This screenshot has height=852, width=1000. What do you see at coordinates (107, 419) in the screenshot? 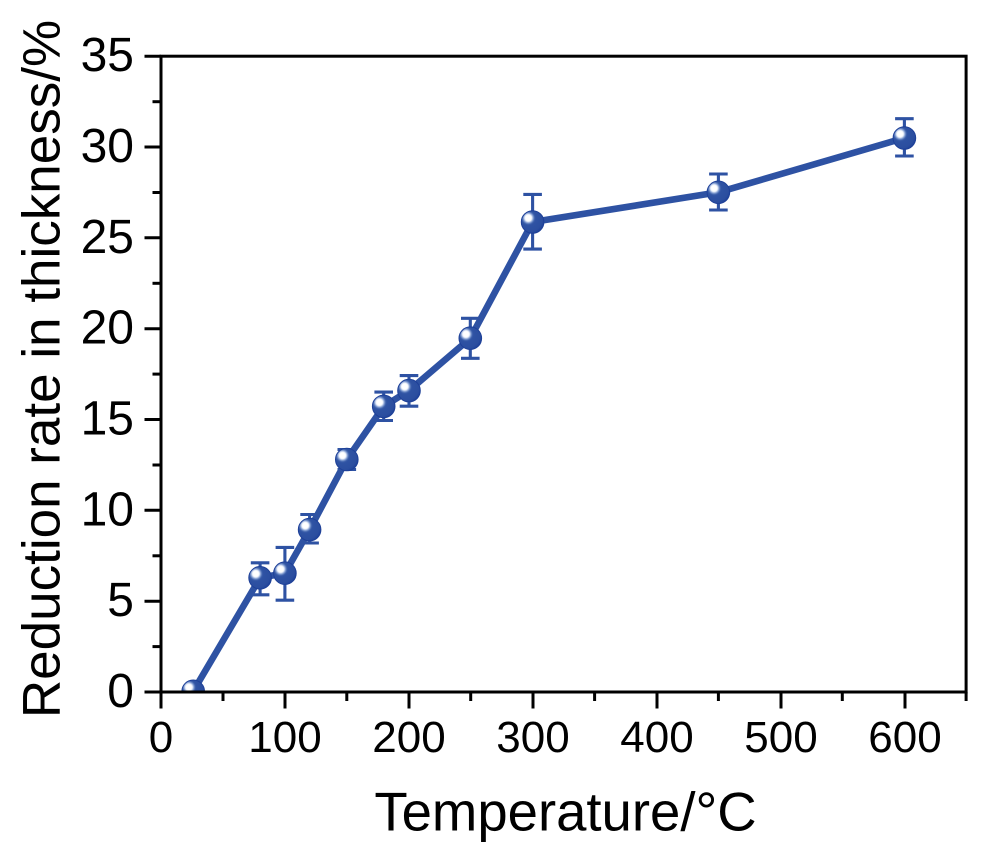
I see `svg-text: 15` at bounding box center [107, 419].